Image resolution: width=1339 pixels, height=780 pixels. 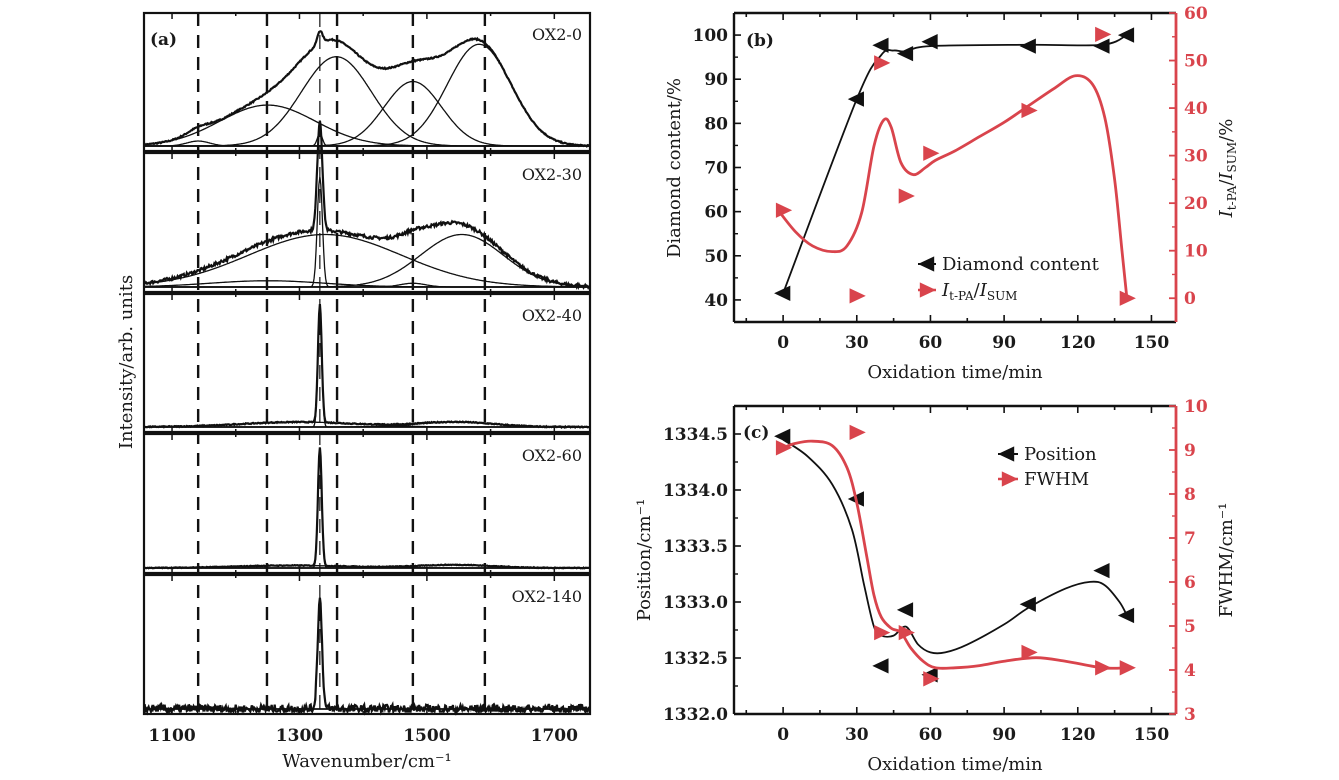 I want to click on y-tick-label-right: 40, so click(x=1196, y=109).